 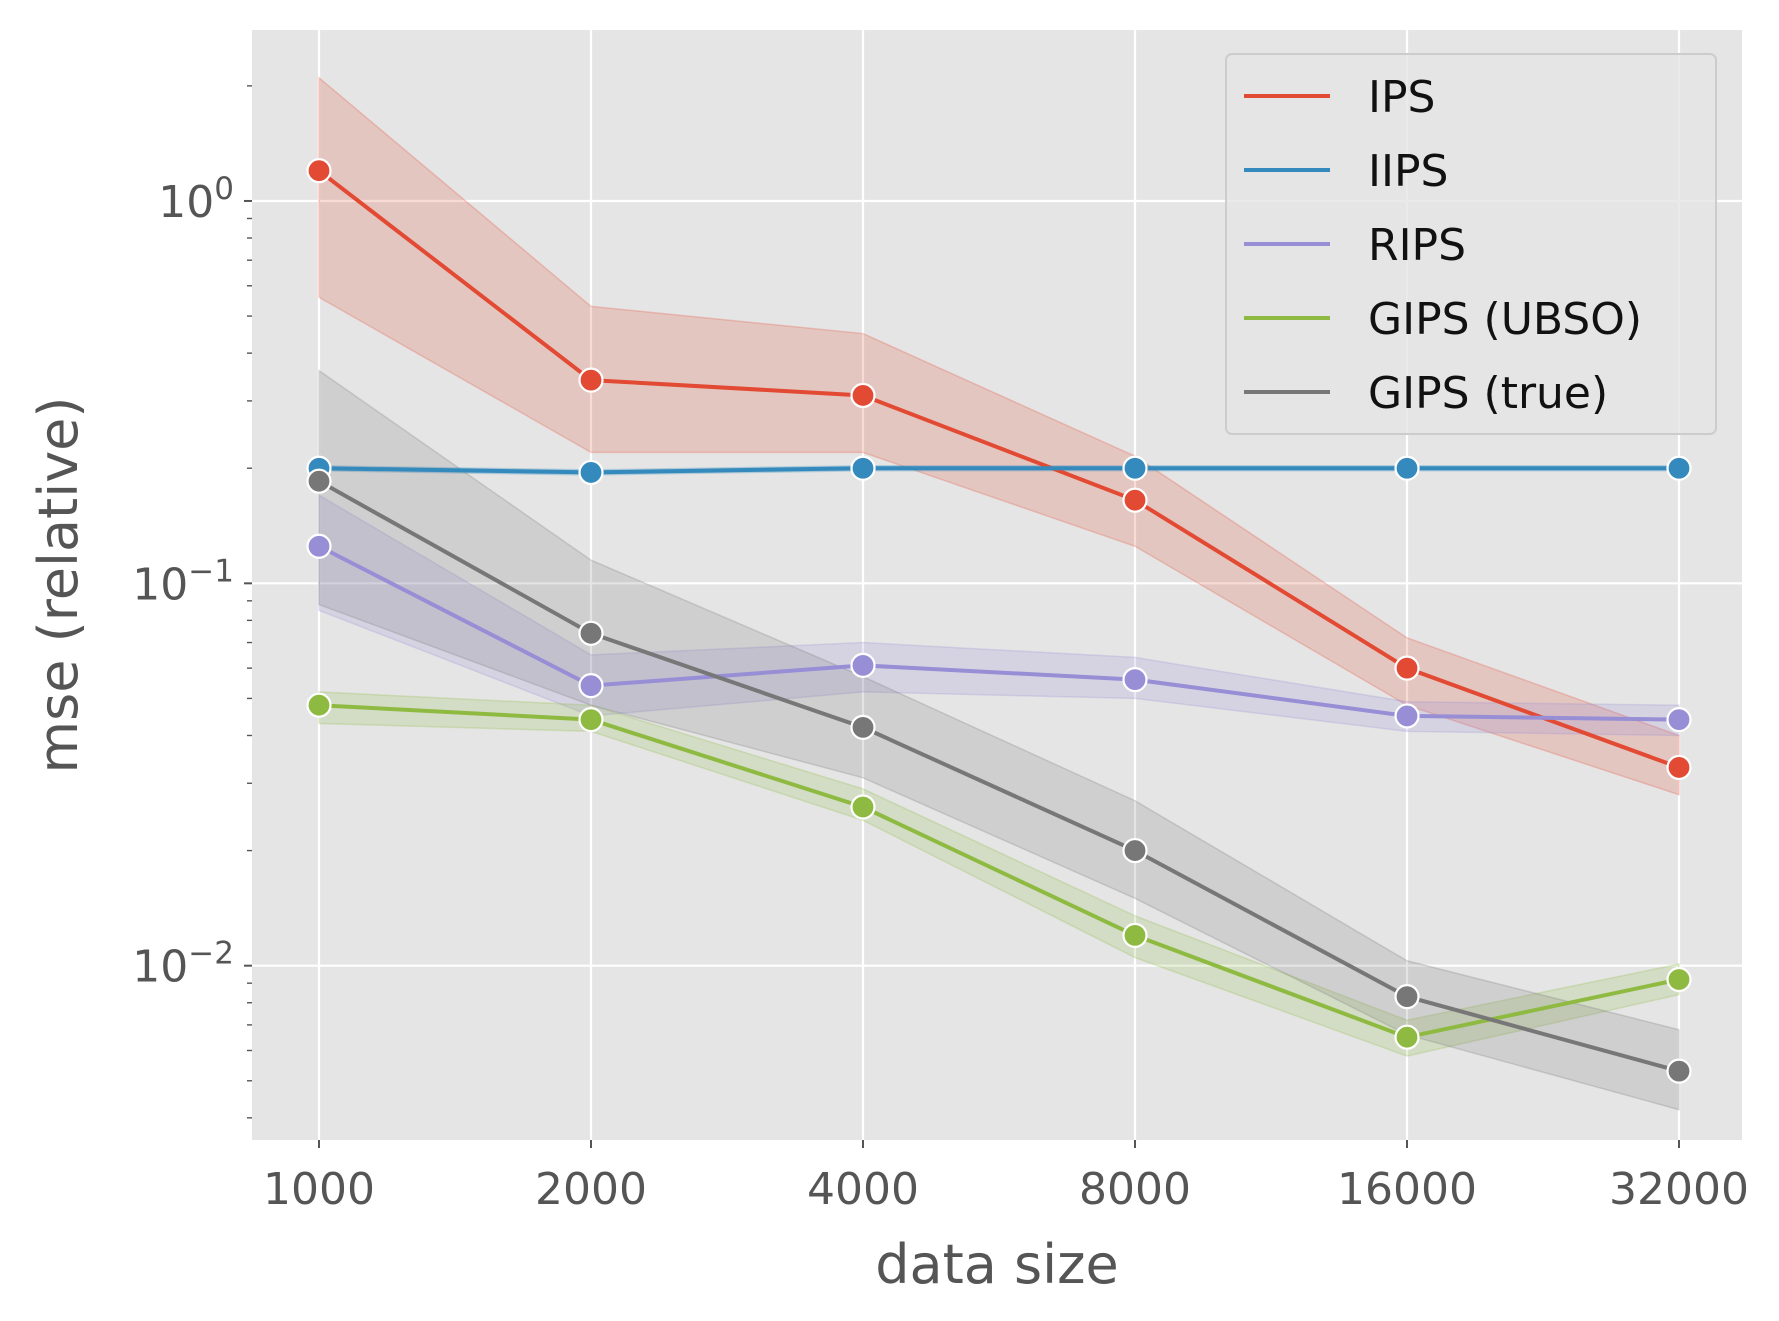 What do you see at coordinates (997, 1264) in the screenshot?
I see `x-axis-label: data size` at bounding box center [997, 1264].